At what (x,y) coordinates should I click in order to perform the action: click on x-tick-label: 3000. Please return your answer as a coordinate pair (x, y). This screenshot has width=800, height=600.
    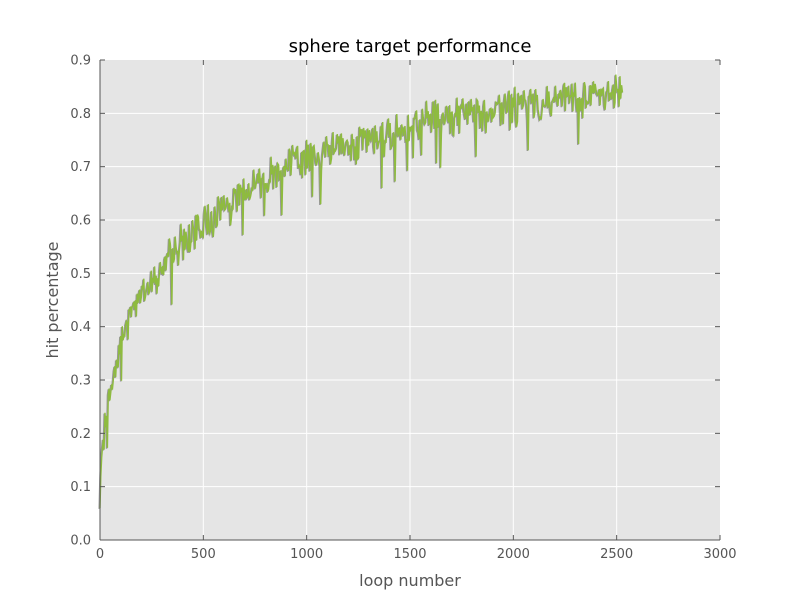
    Looking at the image, I should click on (719, 554).